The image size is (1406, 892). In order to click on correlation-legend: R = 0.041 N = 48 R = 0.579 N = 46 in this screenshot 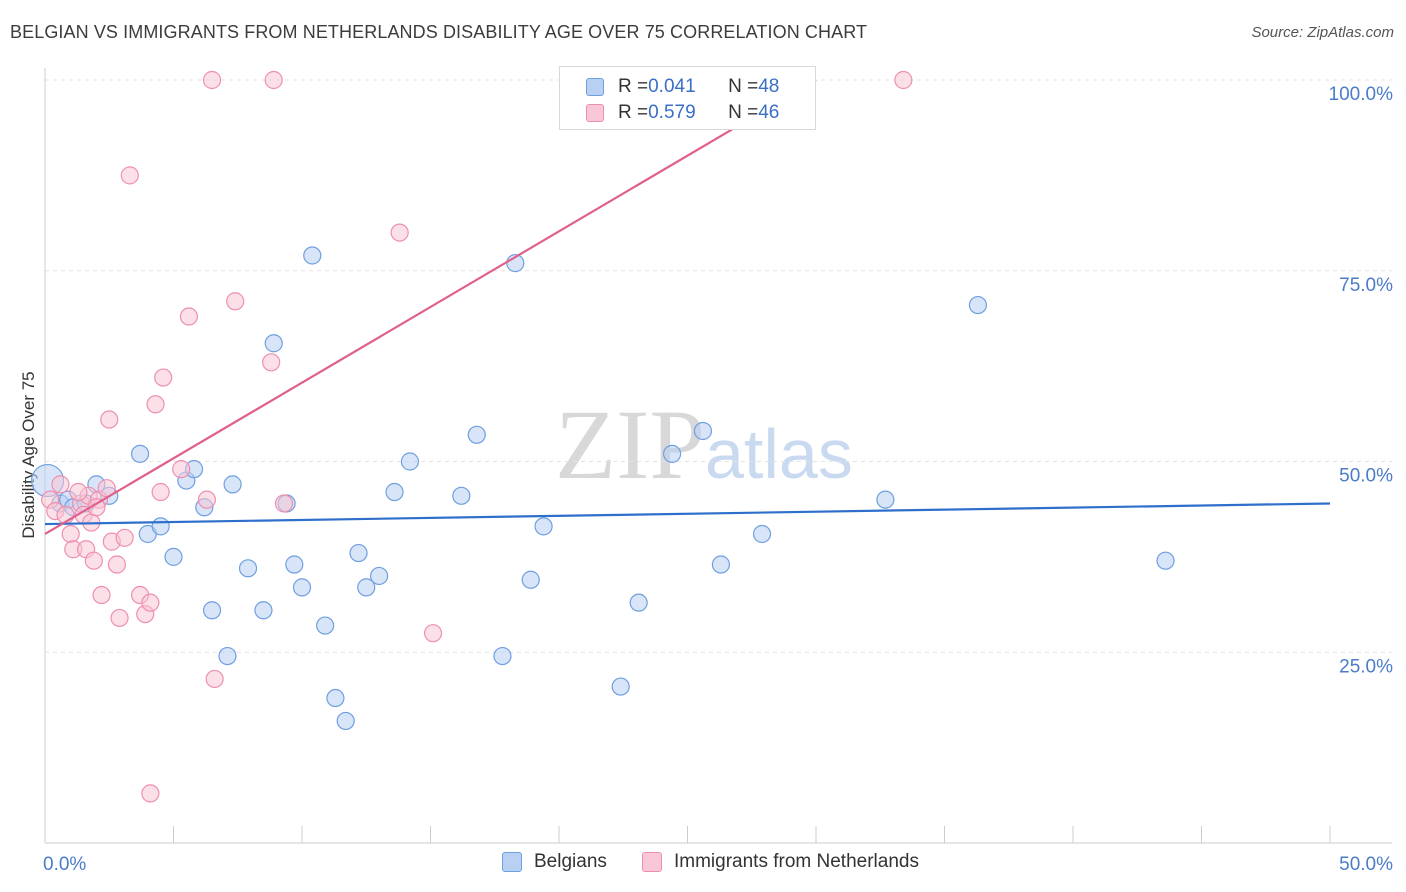, I will do `click(687, 98)`.